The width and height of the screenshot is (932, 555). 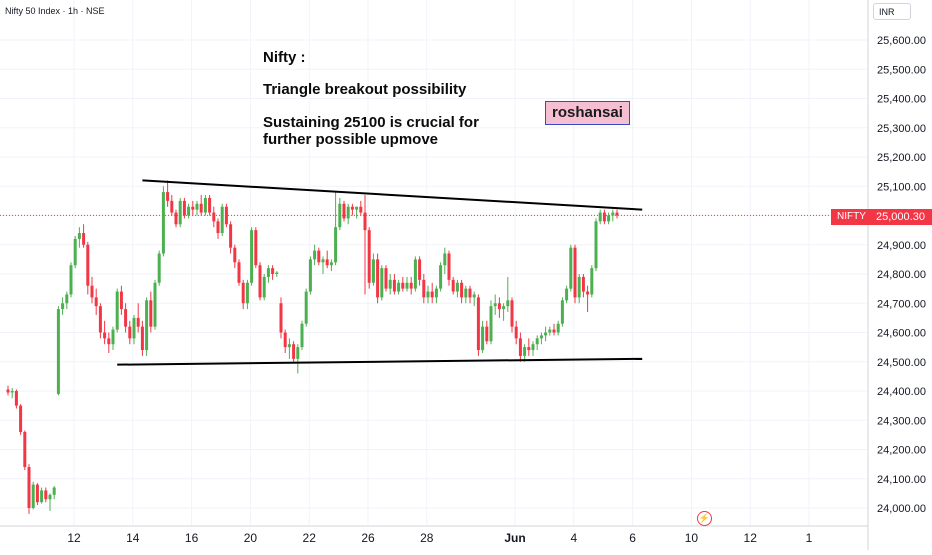 What do you see at coordinates (901, 334) in the screenshot?
I see `price-tick-label: 24,600.00` at bounding box center [901, 334].